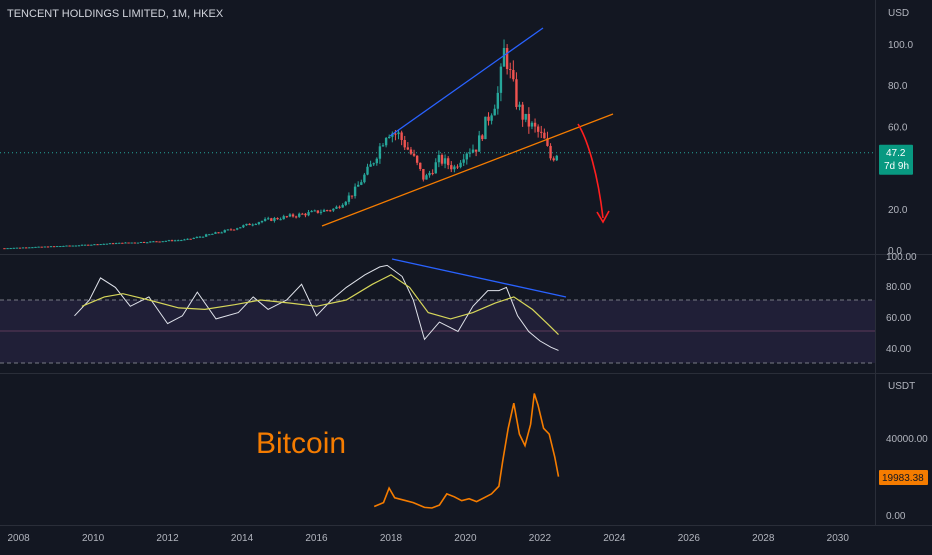  I want to click on projection-arrow, so click(590, 171).